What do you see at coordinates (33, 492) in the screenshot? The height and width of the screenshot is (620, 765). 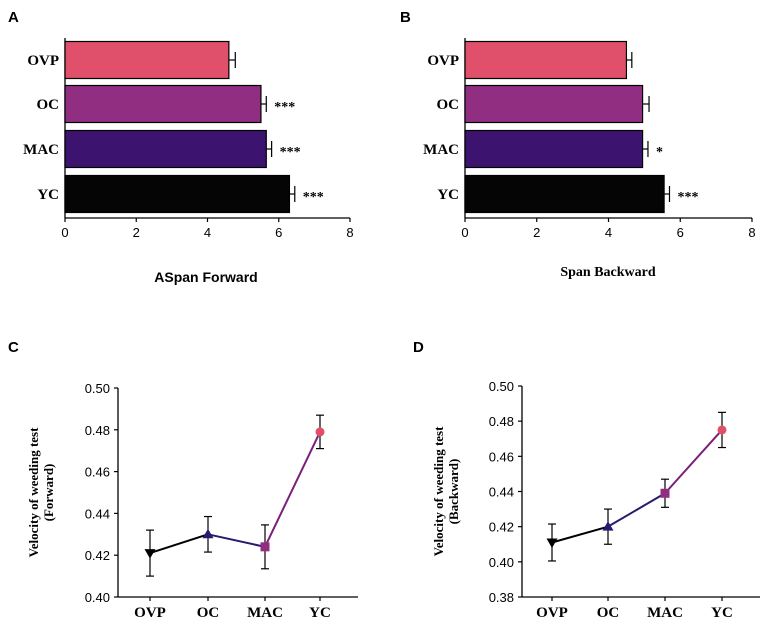 I see `panel-c-y-axis-title-line: Velocity of weeding test` at bounding box center [33, 492].